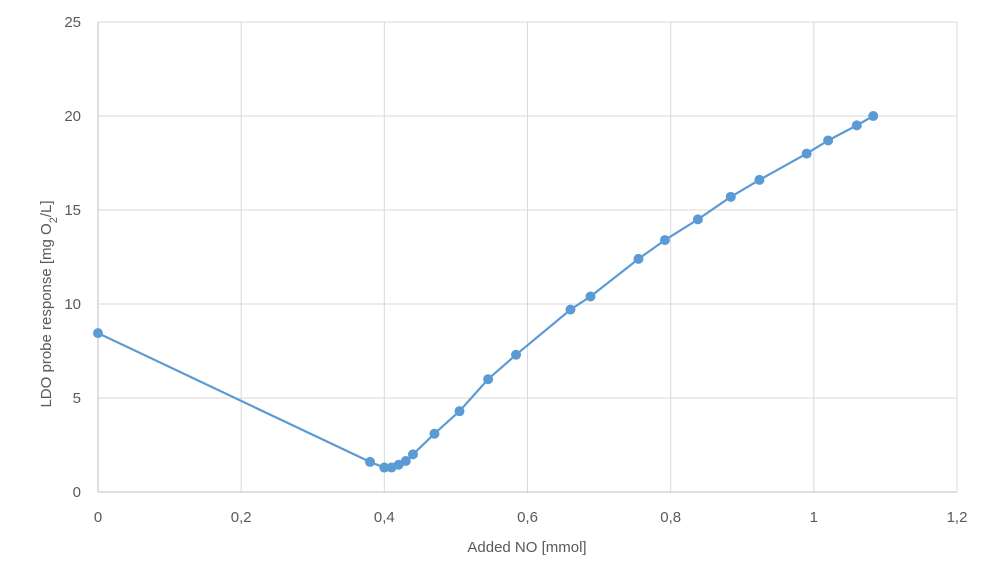  Describe the element at coordinates (241, 517) in the screenshot. I see `x-tick-label: 0,2` at that location.